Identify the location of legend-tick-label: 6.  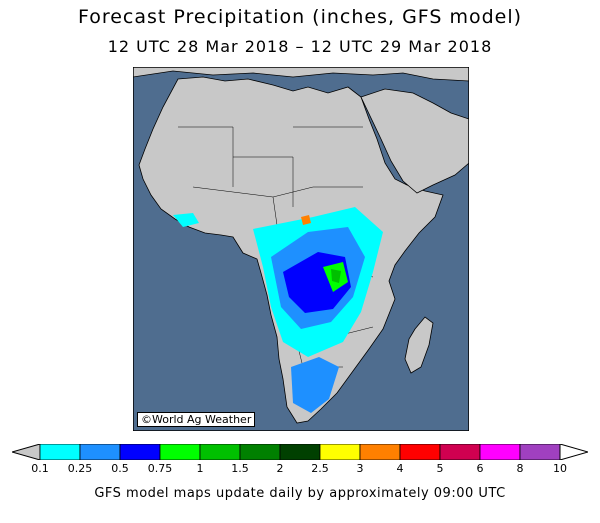
(480, 468).